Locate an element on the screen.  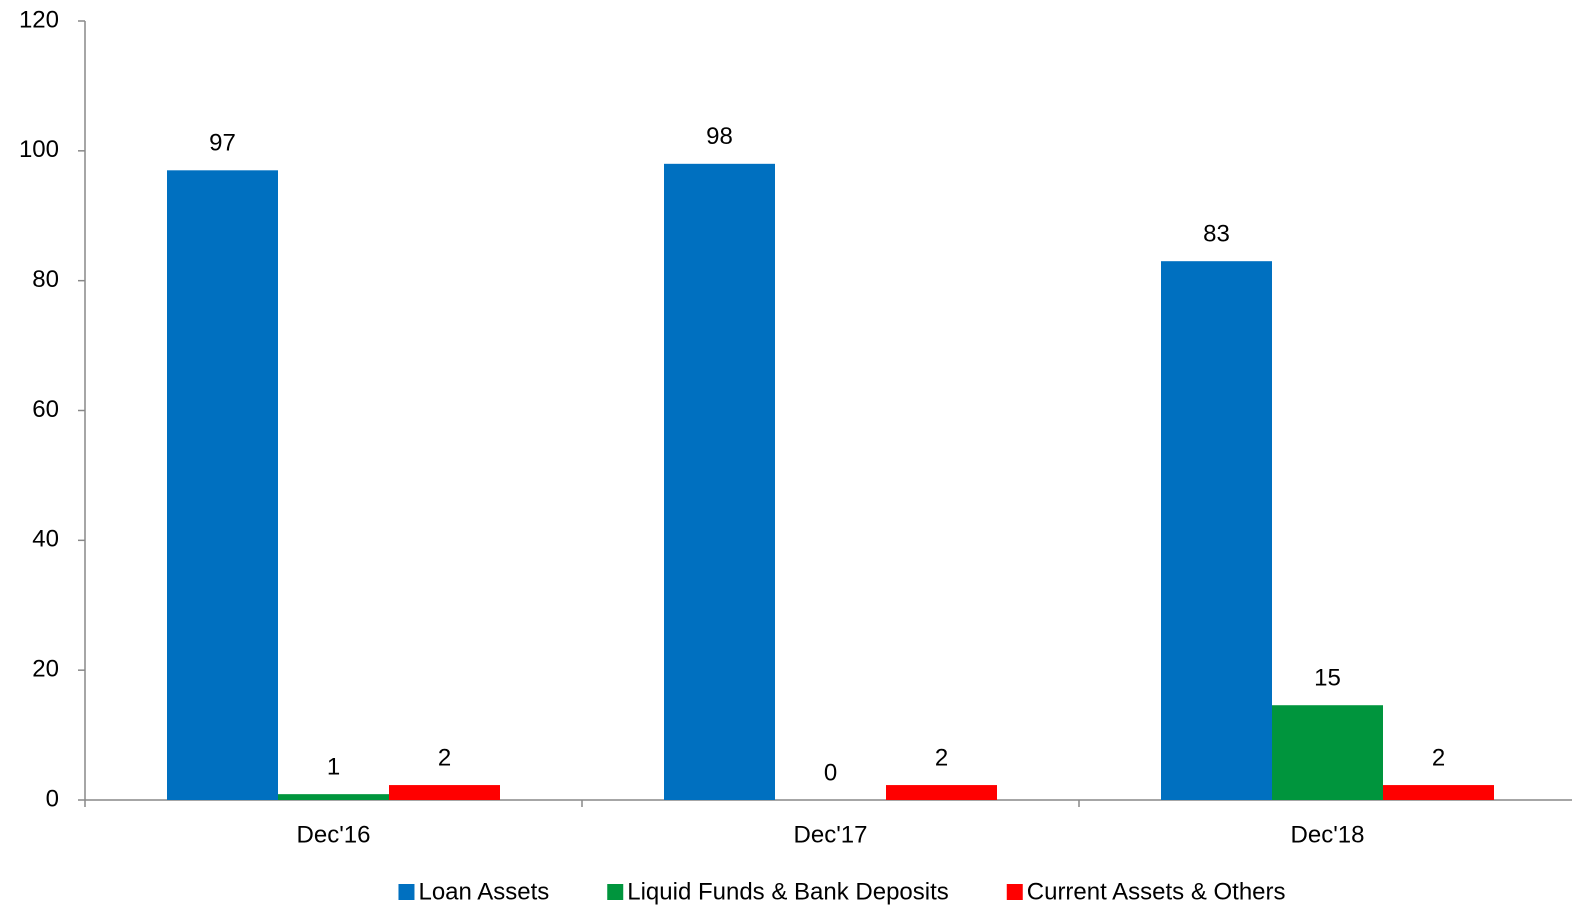
x-tick-label: Dec'17 is located at coordinates (831, 834).